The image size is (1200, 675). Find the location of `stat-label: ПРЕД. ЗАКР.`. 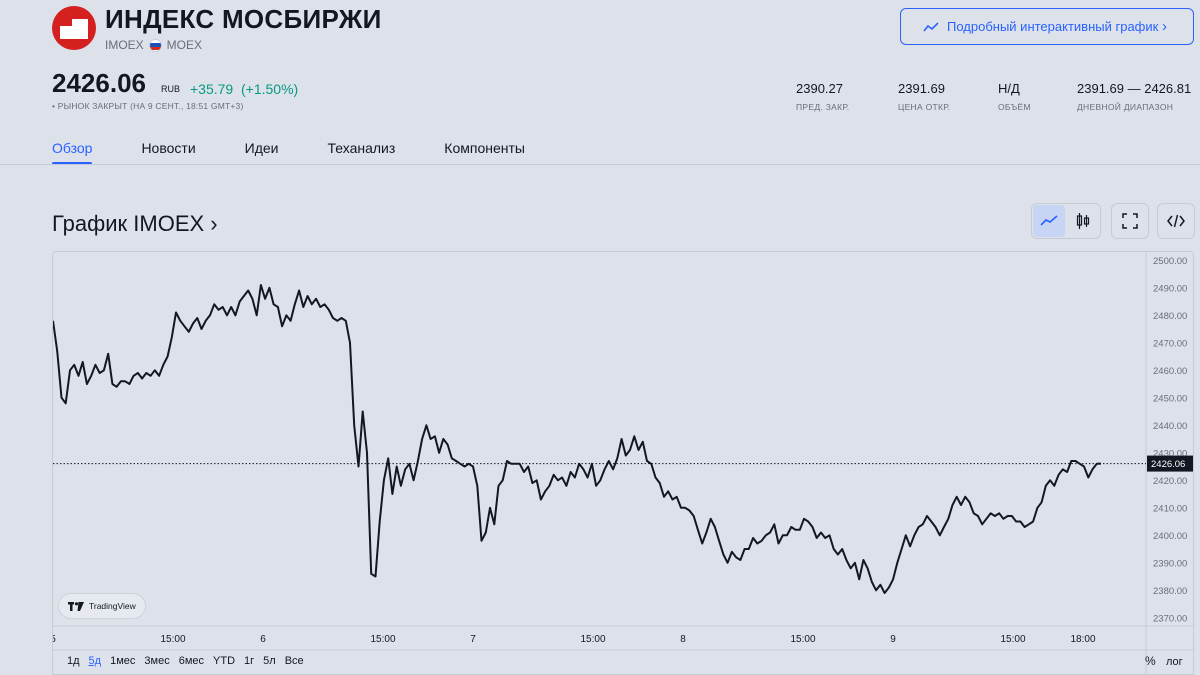

stat-label: ПРЕД. ЗАКР. is located at coordinates (823, 107).